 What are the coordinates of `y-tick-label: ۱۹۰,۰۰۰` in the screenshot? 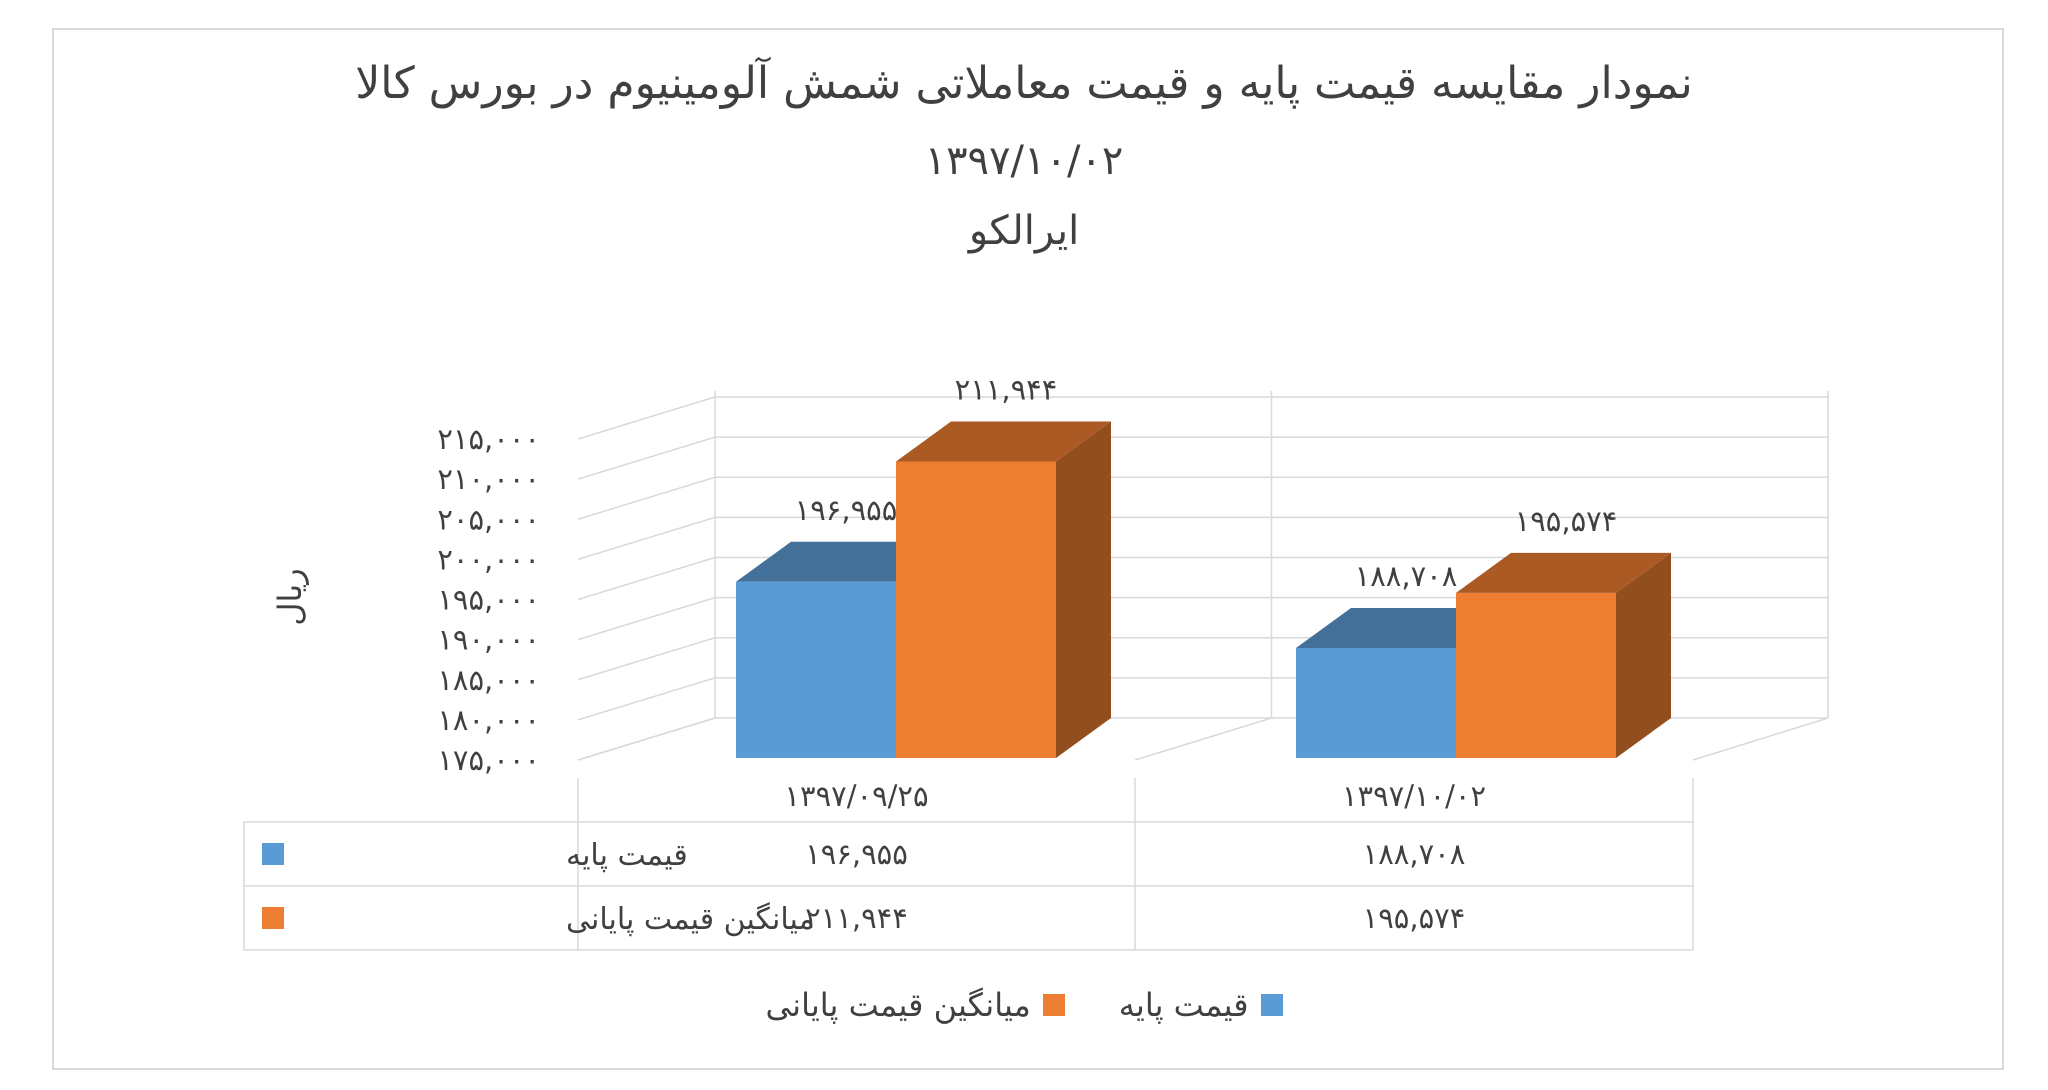 It's located at (488, 640).